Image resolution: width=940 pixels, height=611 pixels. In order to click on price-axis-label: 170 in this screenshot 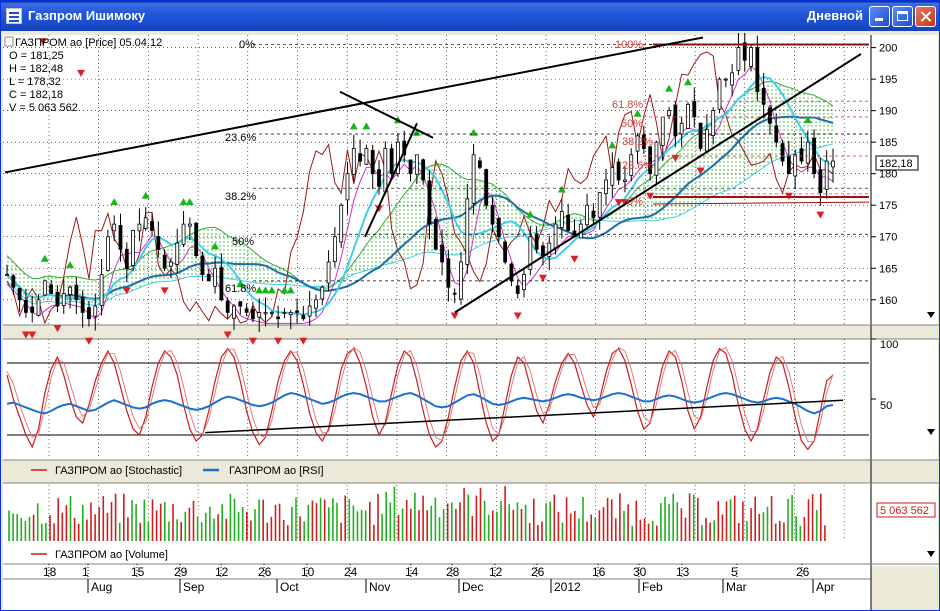, I will do `click(888, 238)`.